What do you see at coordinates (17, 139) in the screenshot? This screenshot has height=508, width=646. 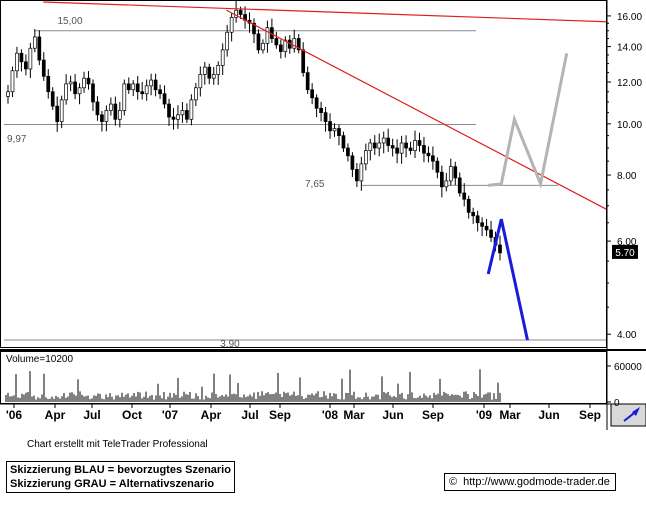 I see `level-label: 9,97` at bounding box center [17, 139].